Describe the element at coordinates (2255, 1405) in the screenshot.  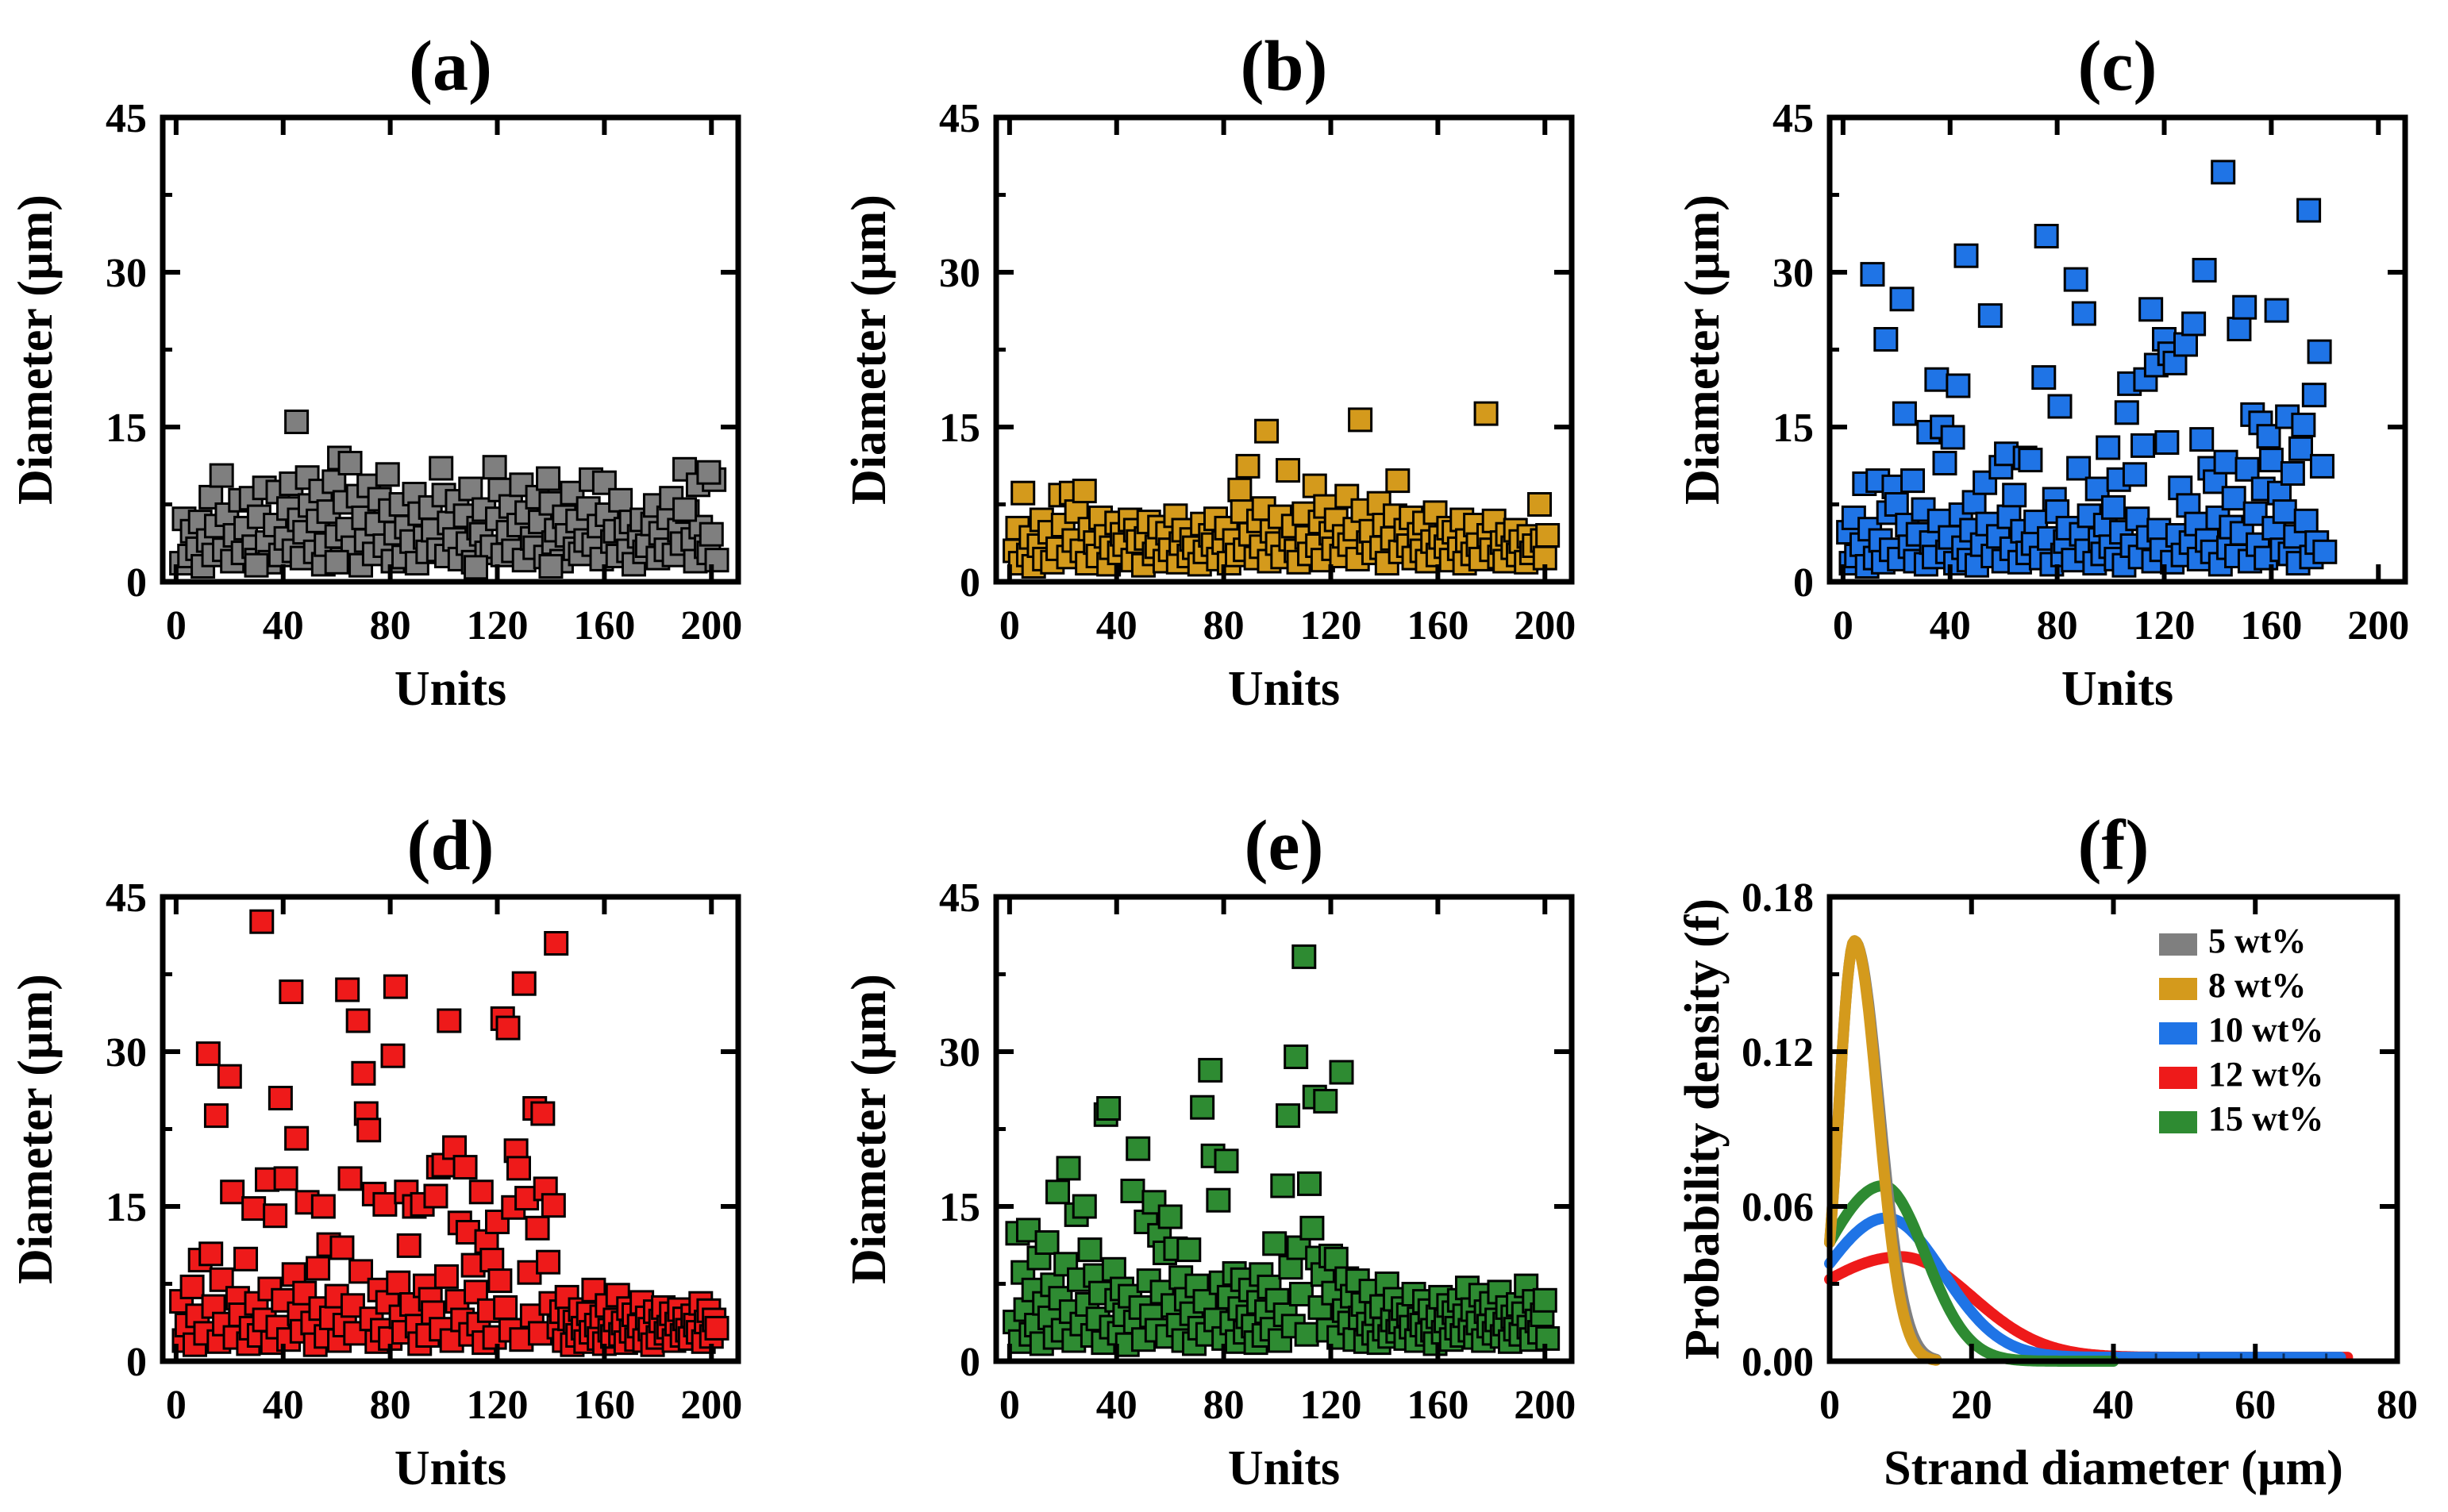
I see `x-tick-label: 60` at that location.